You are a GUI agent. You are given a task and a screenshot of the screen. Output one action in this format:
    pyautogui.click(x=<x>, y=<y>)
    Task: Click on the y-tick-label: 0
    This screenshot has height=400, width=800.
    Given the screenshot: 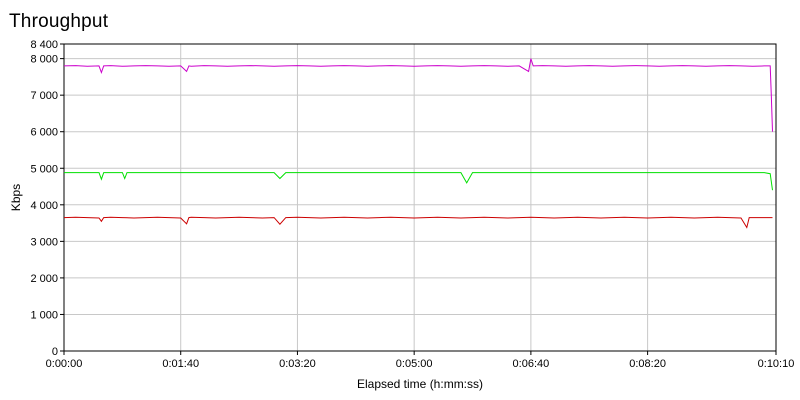 What is the action you would take?
    pyautogui.click(x=55, y=352)
    